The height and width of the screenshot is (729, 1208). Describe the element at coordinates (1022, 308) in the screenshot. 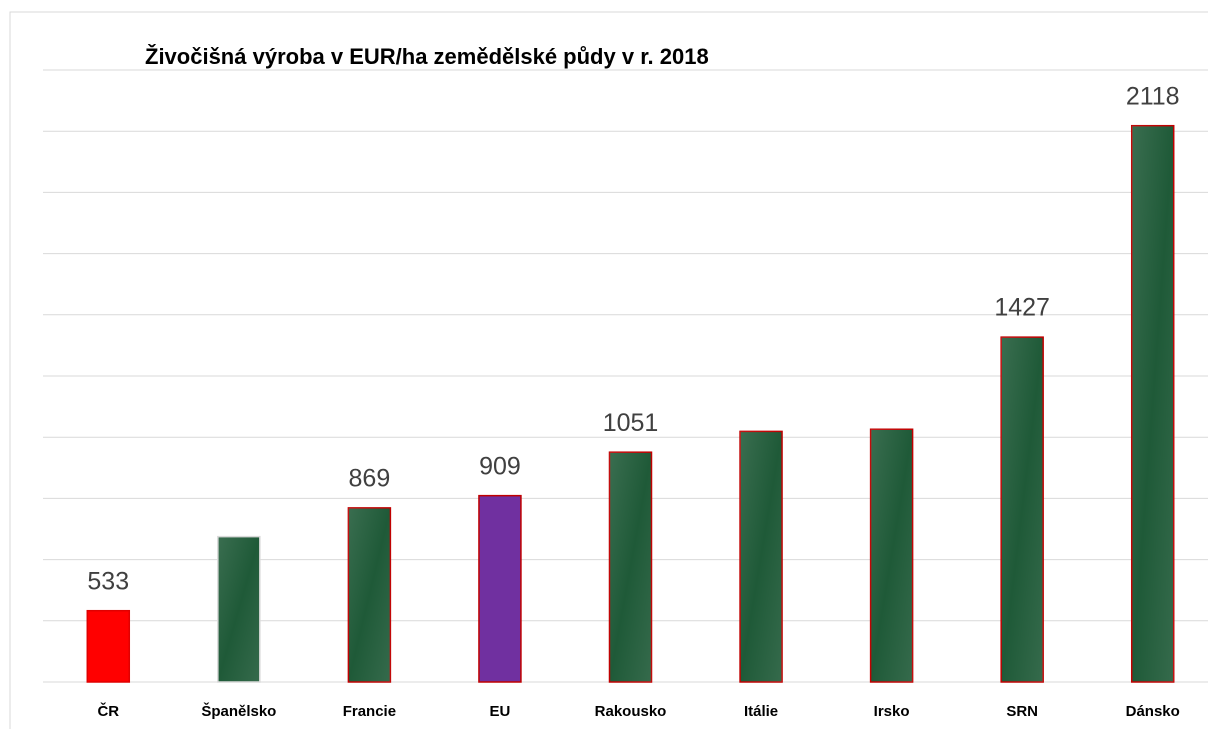

I see `value-label: 1427` at that location.